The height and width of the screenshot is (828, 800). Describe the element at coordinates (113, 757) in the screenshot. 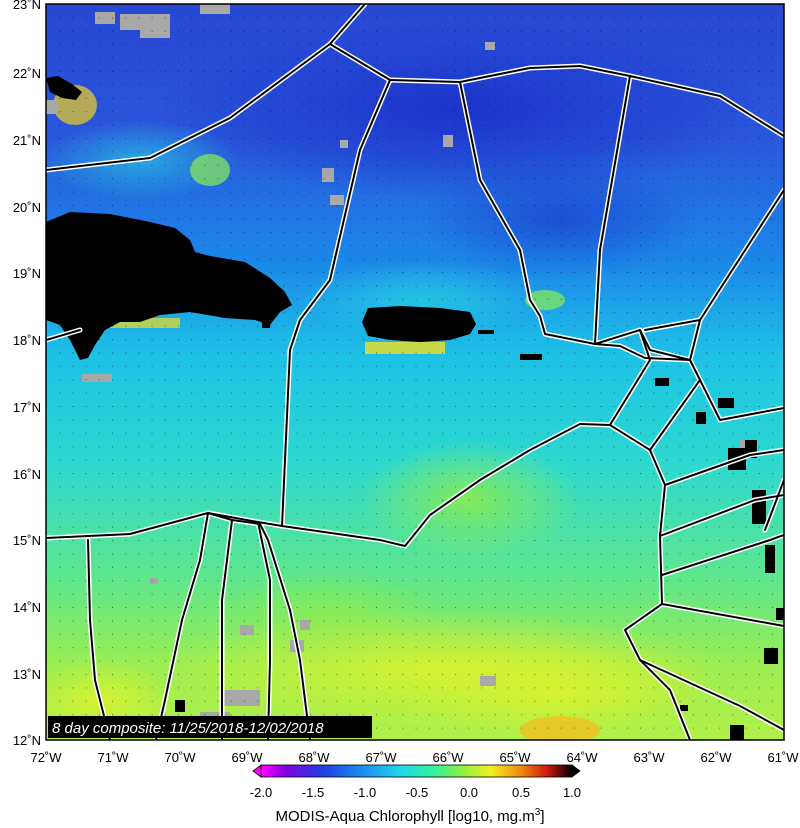

I see `lon-label: 71˚W` at that location.